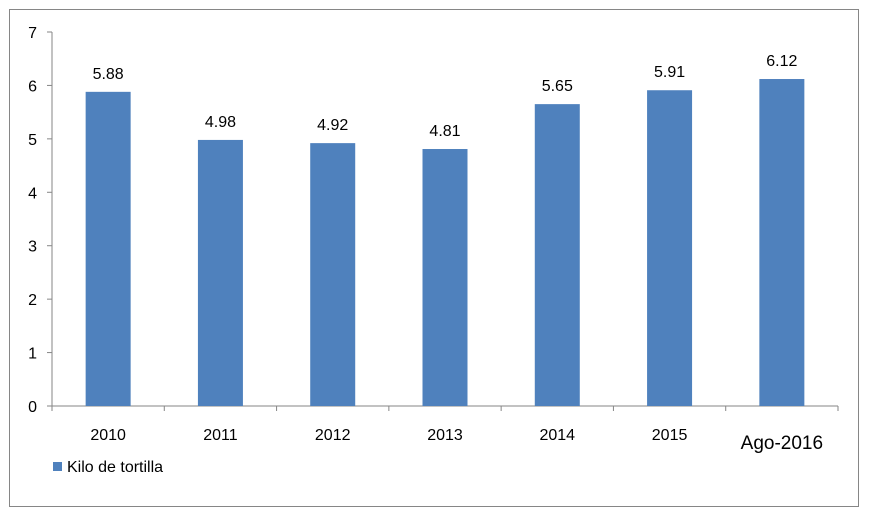 This screenshot has height=525, width=869. Describe the element at coordinates (332, 125) in the screenshot. I see `data-label: 4.92` at that location.